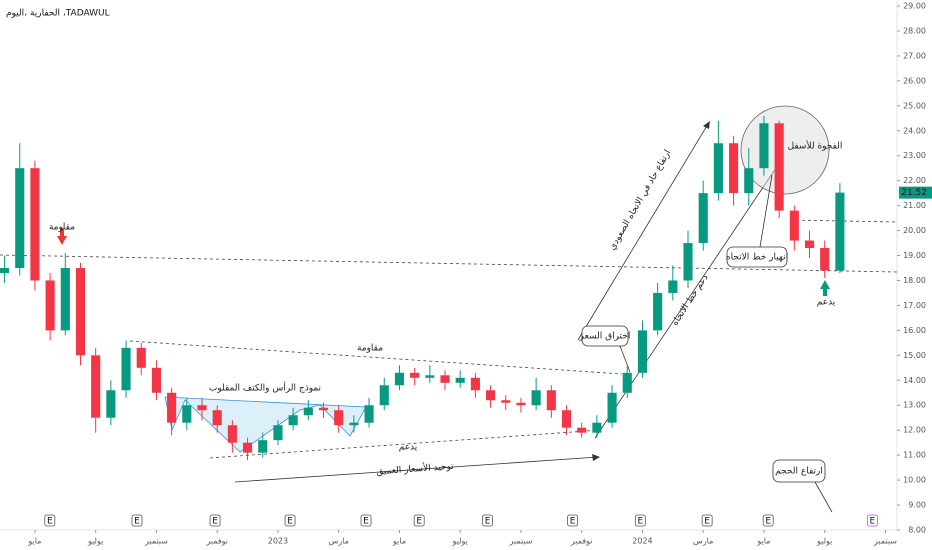 This screenshot has height=550, width=932. I want to click on y-tick-label: 29.00, so click(914, 5).